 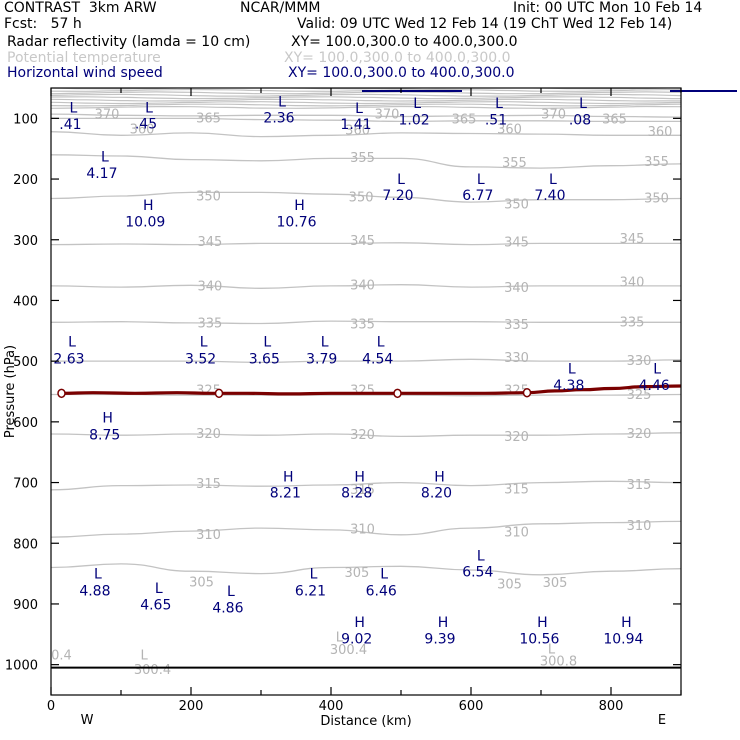 I want to click on x-axis-tick-label: 600, so click(x=471, y=706).